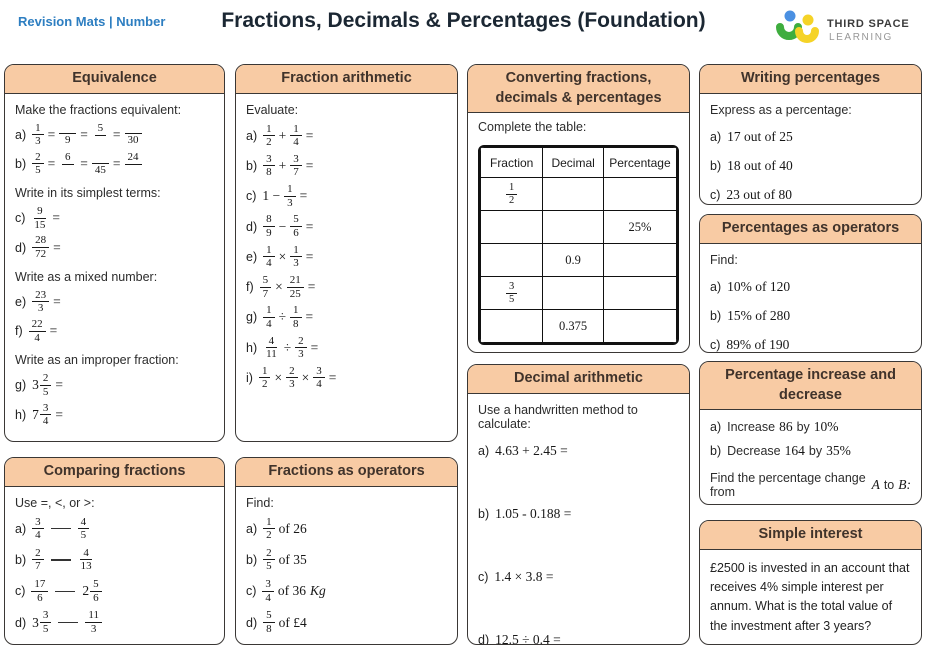 The height and width of the screenshot is (650, 927). What do you see at coordinates (810, 137) in the screenshot?
I see `question: a) 17 out of 25` at bounding box center [810, 137].